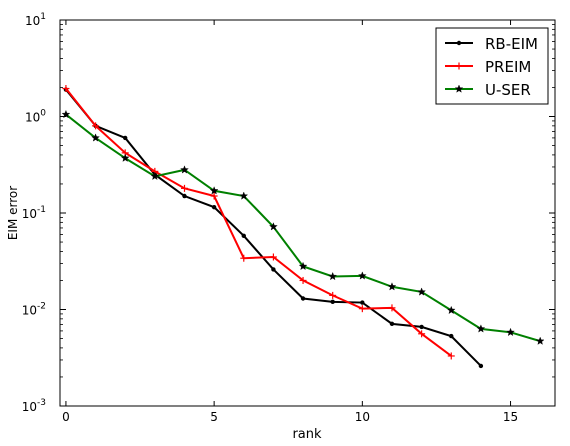 The width and height of the screenshot is (570, 446). I want to click on legend-label: PREIM, so click(508, 67).